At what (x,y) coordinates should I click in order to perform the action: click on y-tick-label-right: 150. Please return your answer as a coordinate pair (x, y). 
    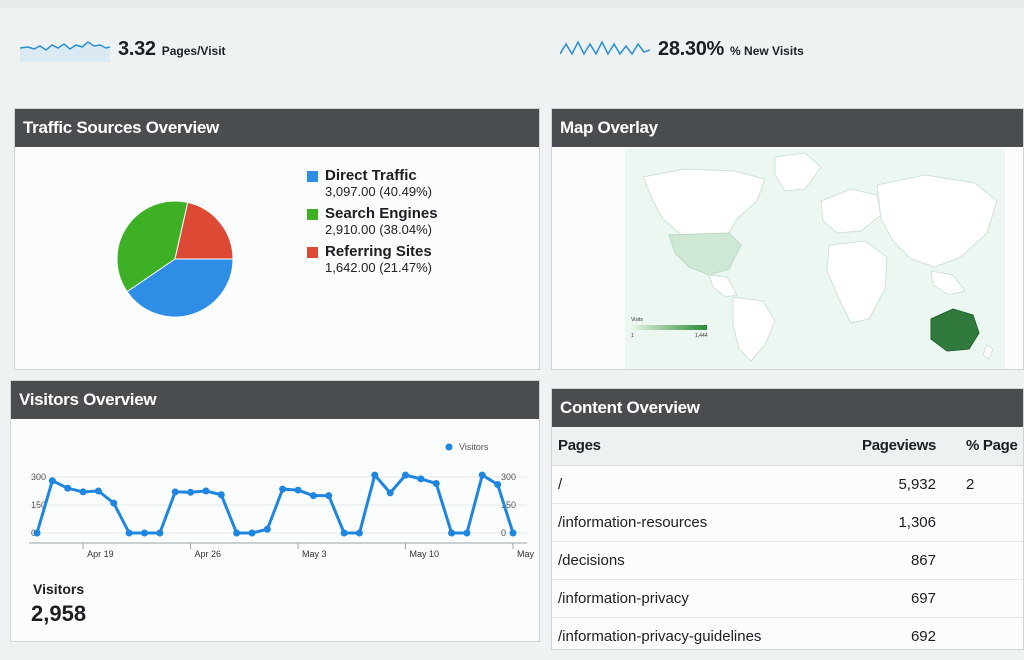
    Looking at the image, I should click on (508, 505).